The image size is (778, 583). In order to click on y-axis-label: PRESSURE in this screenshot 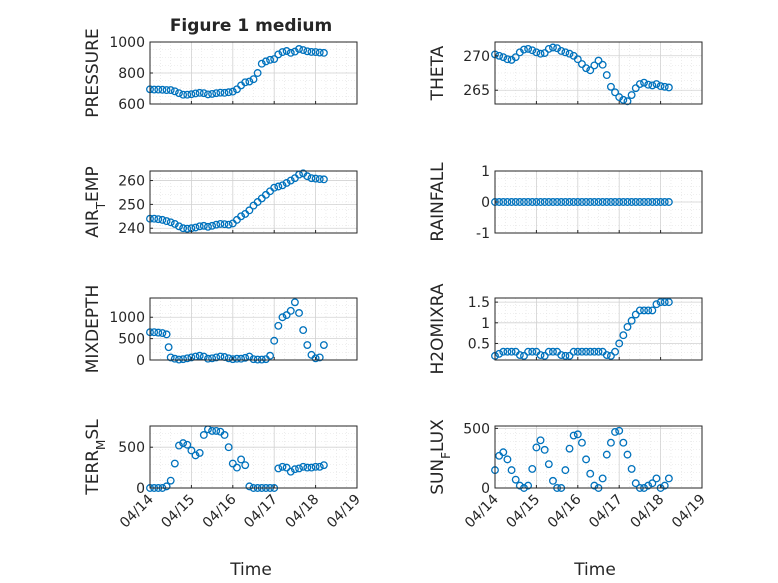, I will do `click(93, 72)`.